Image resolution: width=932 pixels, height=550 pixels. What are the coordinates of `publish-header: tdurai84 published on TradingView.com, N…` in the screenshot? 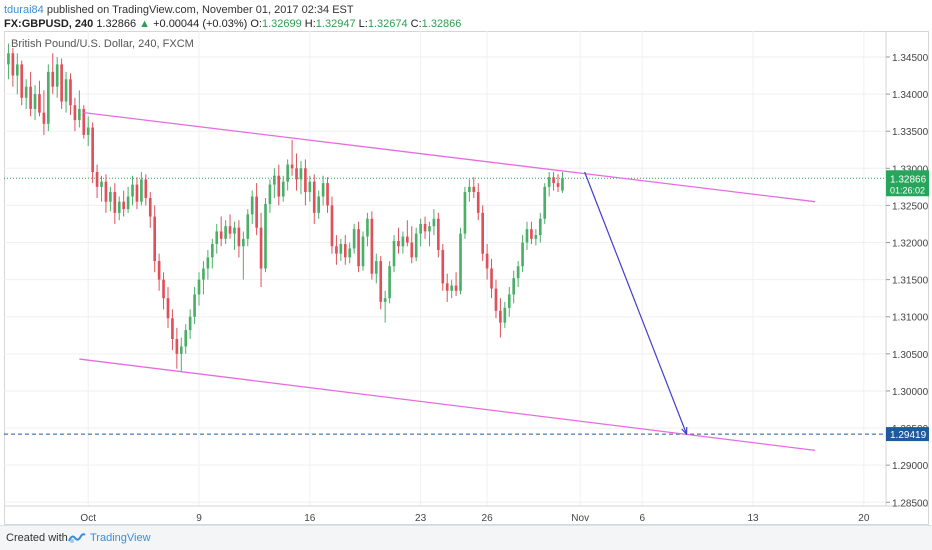 It's located at (179, 10).